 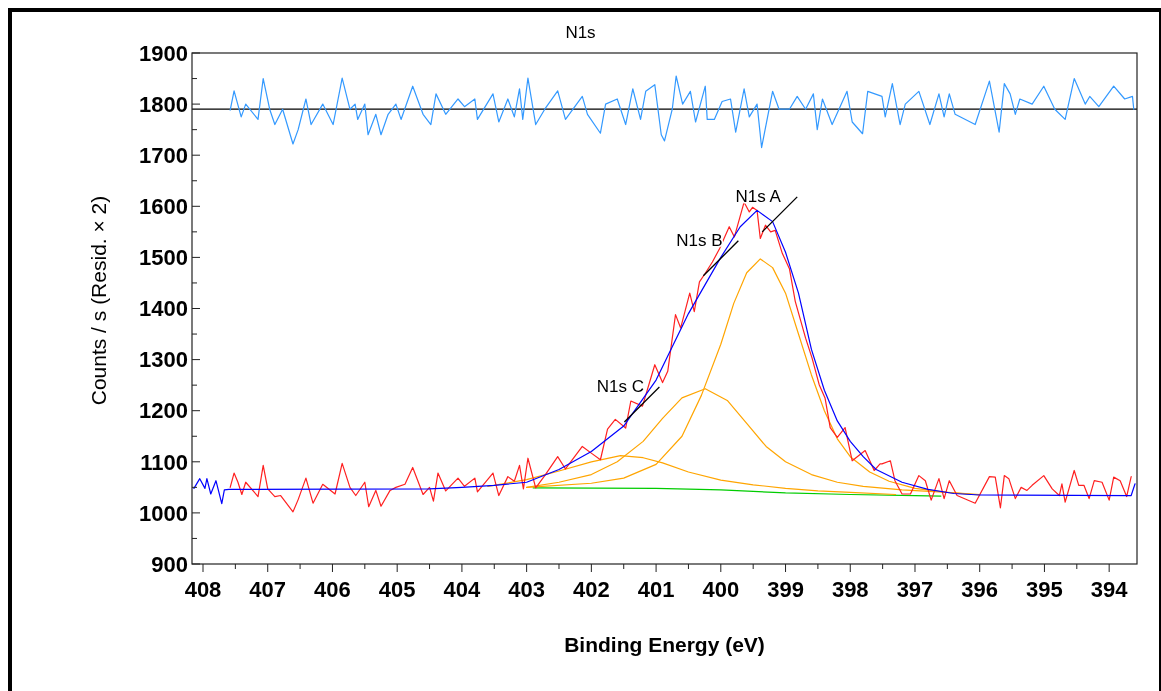 What do you see at coordinates (699, 240) in the screenshot?
I see `annotation: N1s B` at bounding box center [699, 240].